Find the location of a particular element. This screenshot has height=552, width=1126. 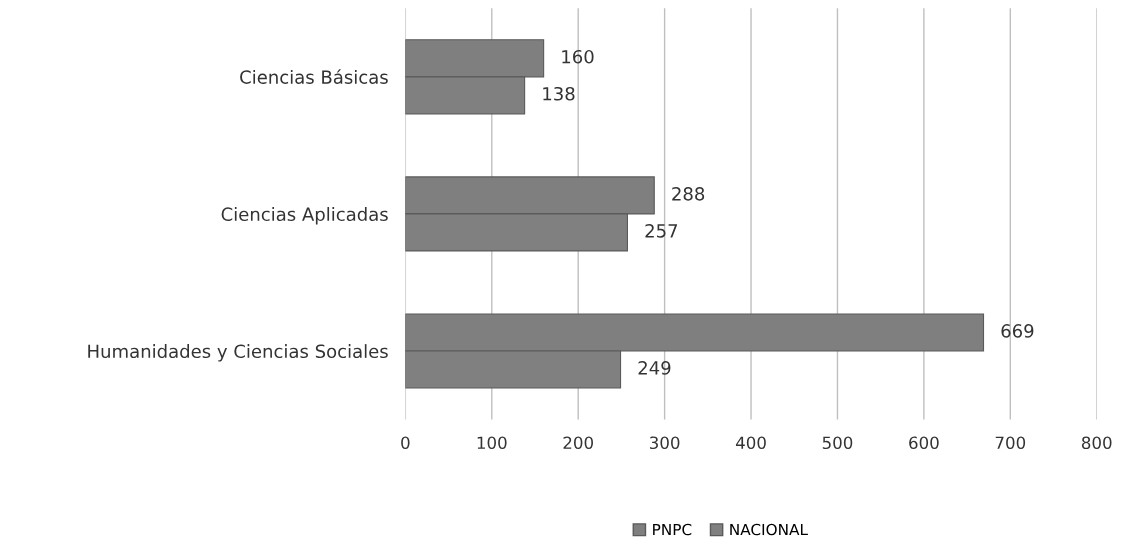

x-tick-label: 700 is located at coordinates (1010, 443).